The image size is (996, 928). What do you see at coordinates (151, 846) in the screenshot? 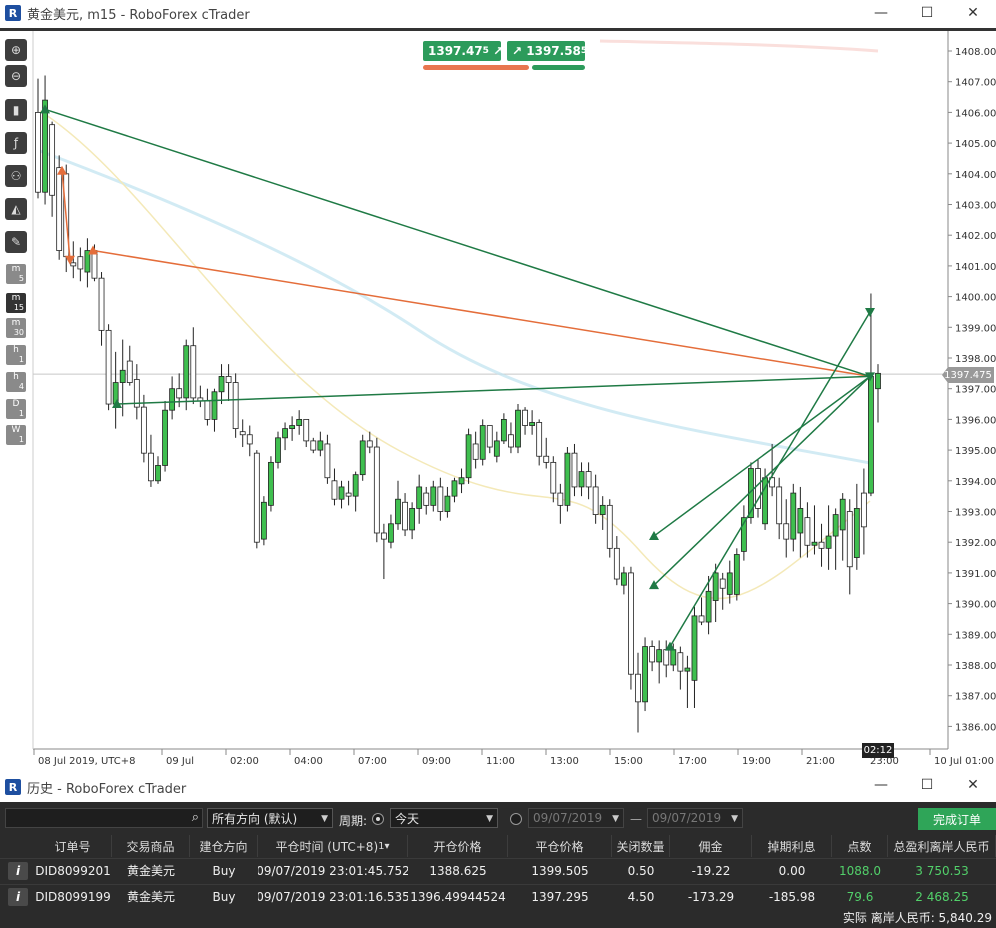
I see `column-header: 交易商品` at bounding box center [151, 846].